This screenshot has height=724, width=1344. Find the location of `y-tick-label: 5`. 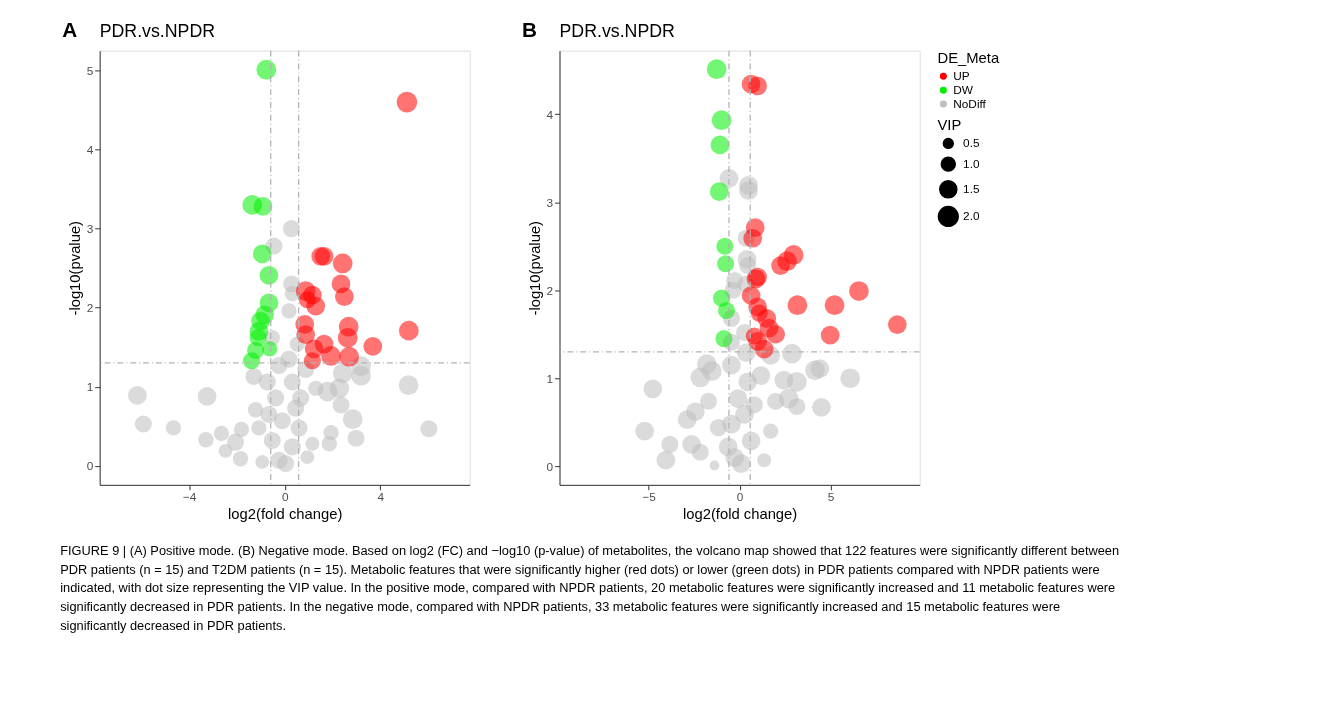

y-tick-label: 5 is located at coordinates (90, 70).